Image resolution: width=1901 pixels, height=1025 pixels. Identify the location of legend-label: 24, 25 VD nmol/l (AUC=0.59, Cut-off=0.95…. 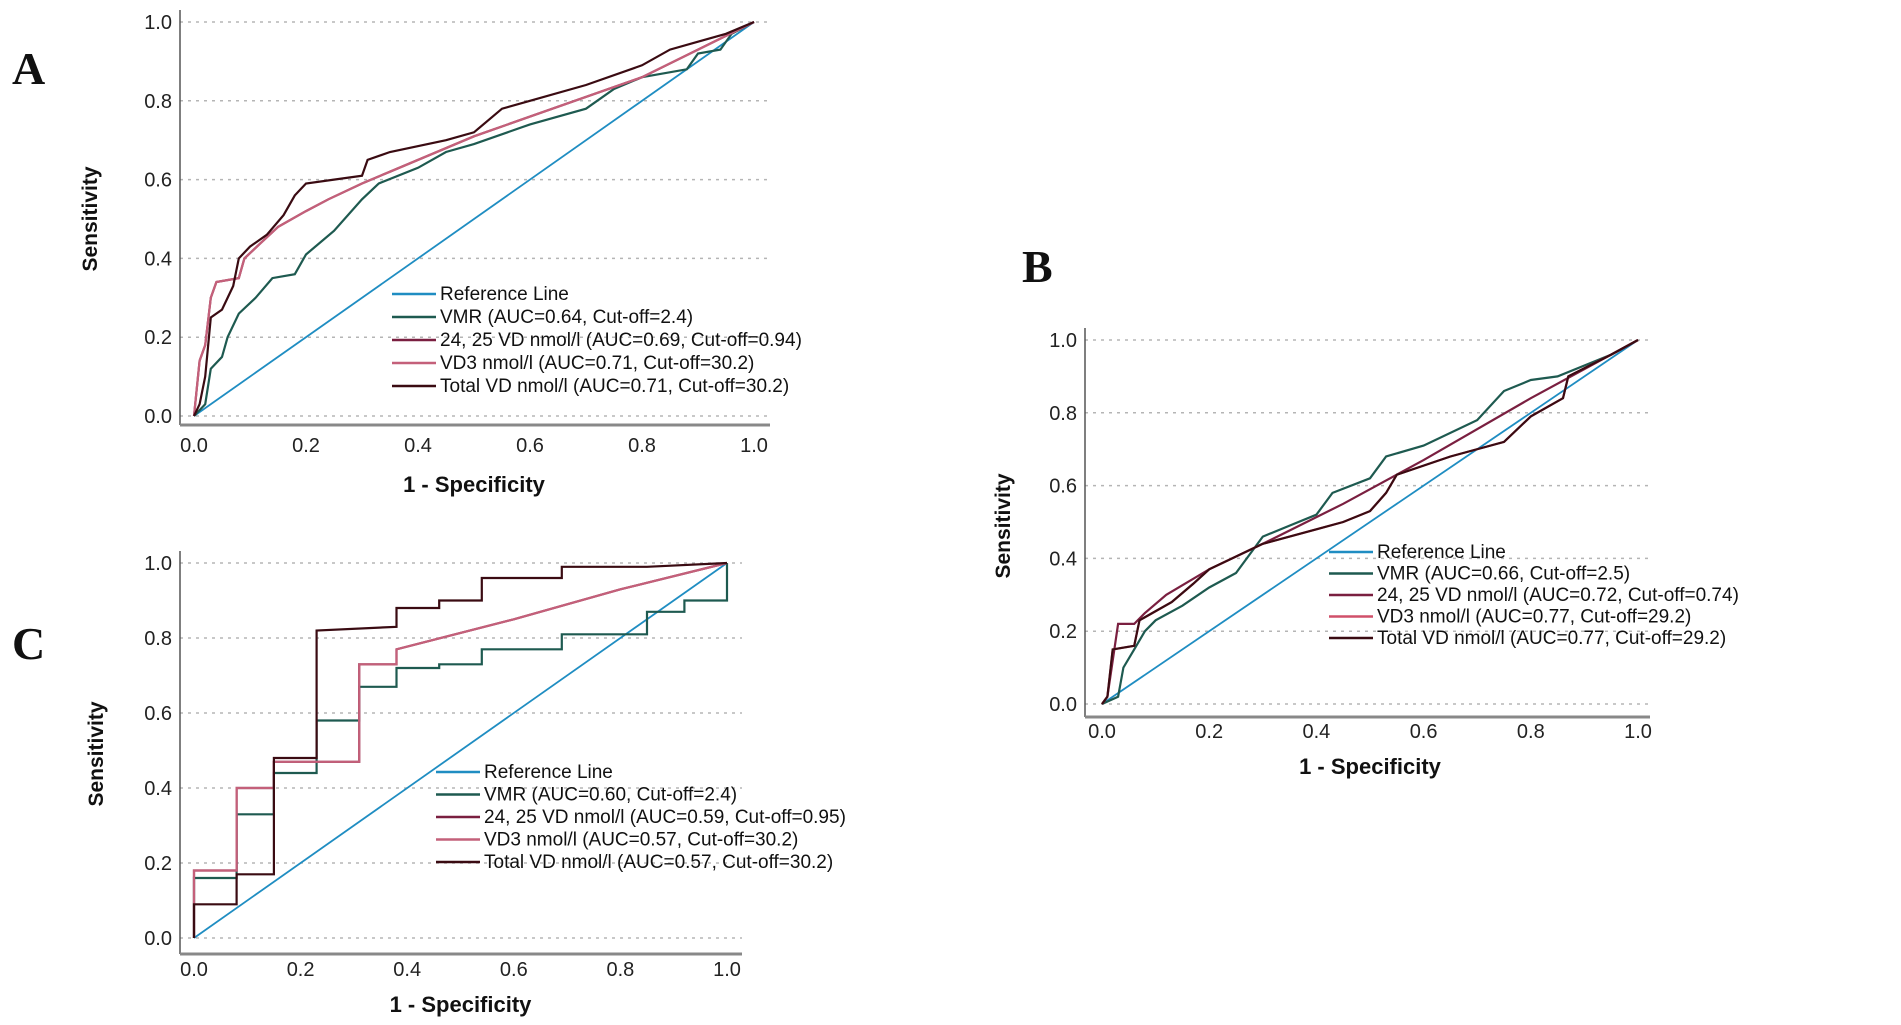
(665, 817).